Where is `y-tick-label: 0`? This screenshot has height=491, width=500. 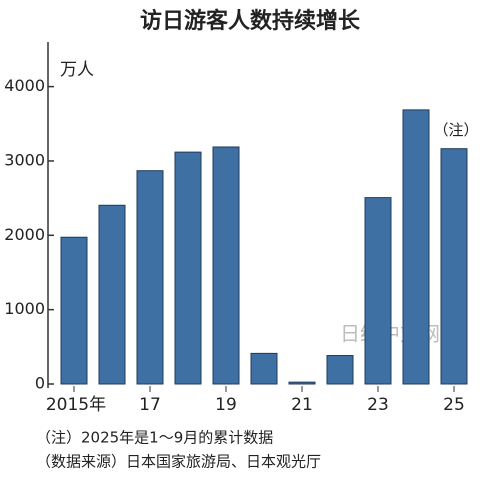
y-tick-label: 0 is located at coordinates (40, 383).